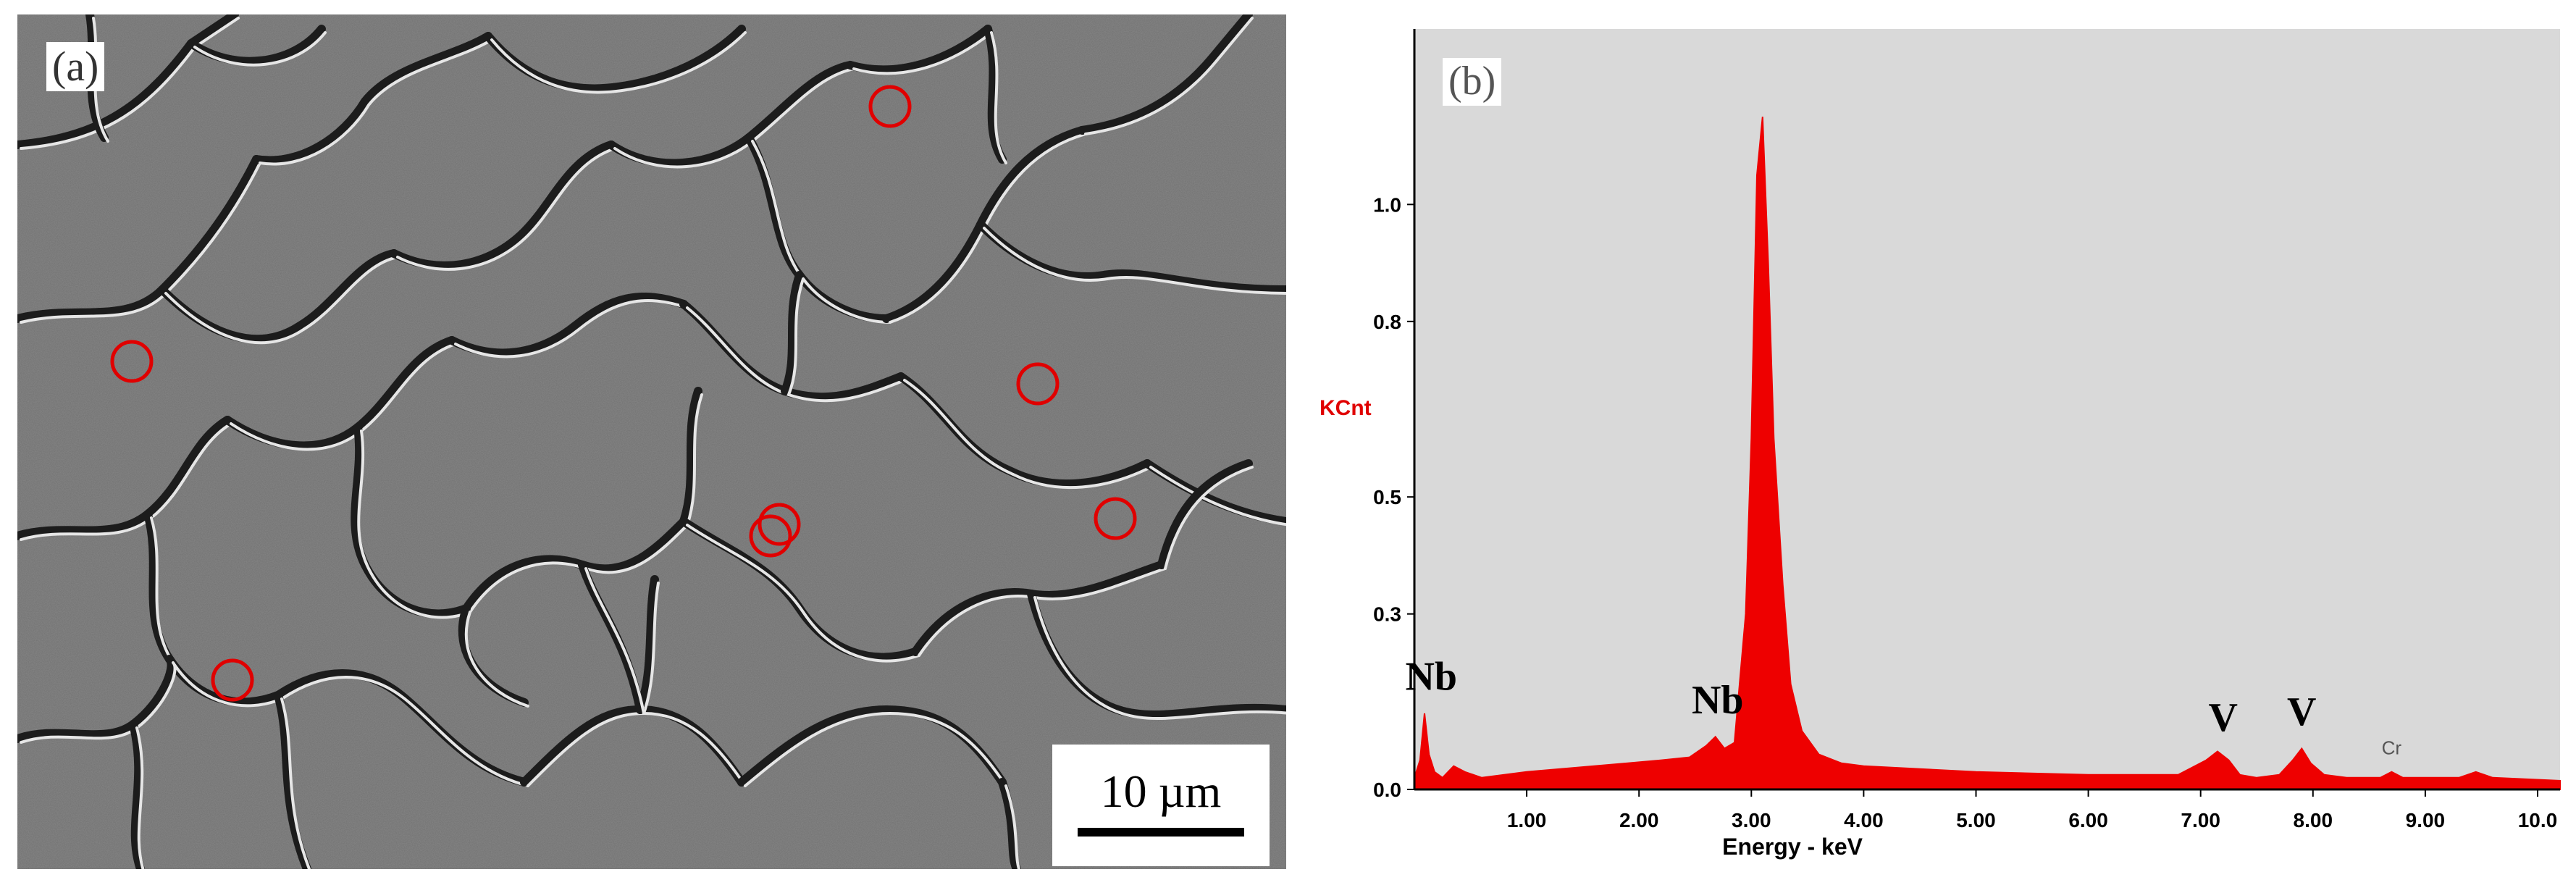 The image size is (2576, 893). I want to click on minor-peak-label: Cr, so click(2392, 748).